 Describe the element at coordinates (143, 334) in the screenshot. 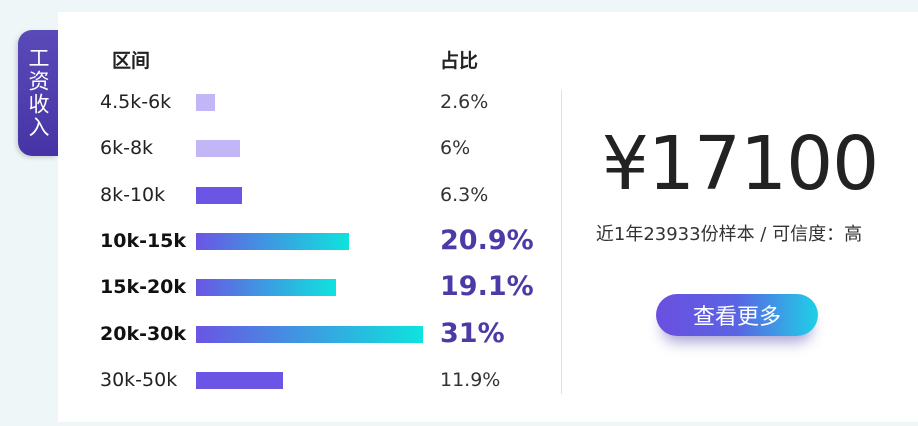

I see `range-label: 20k-30k` at that location.